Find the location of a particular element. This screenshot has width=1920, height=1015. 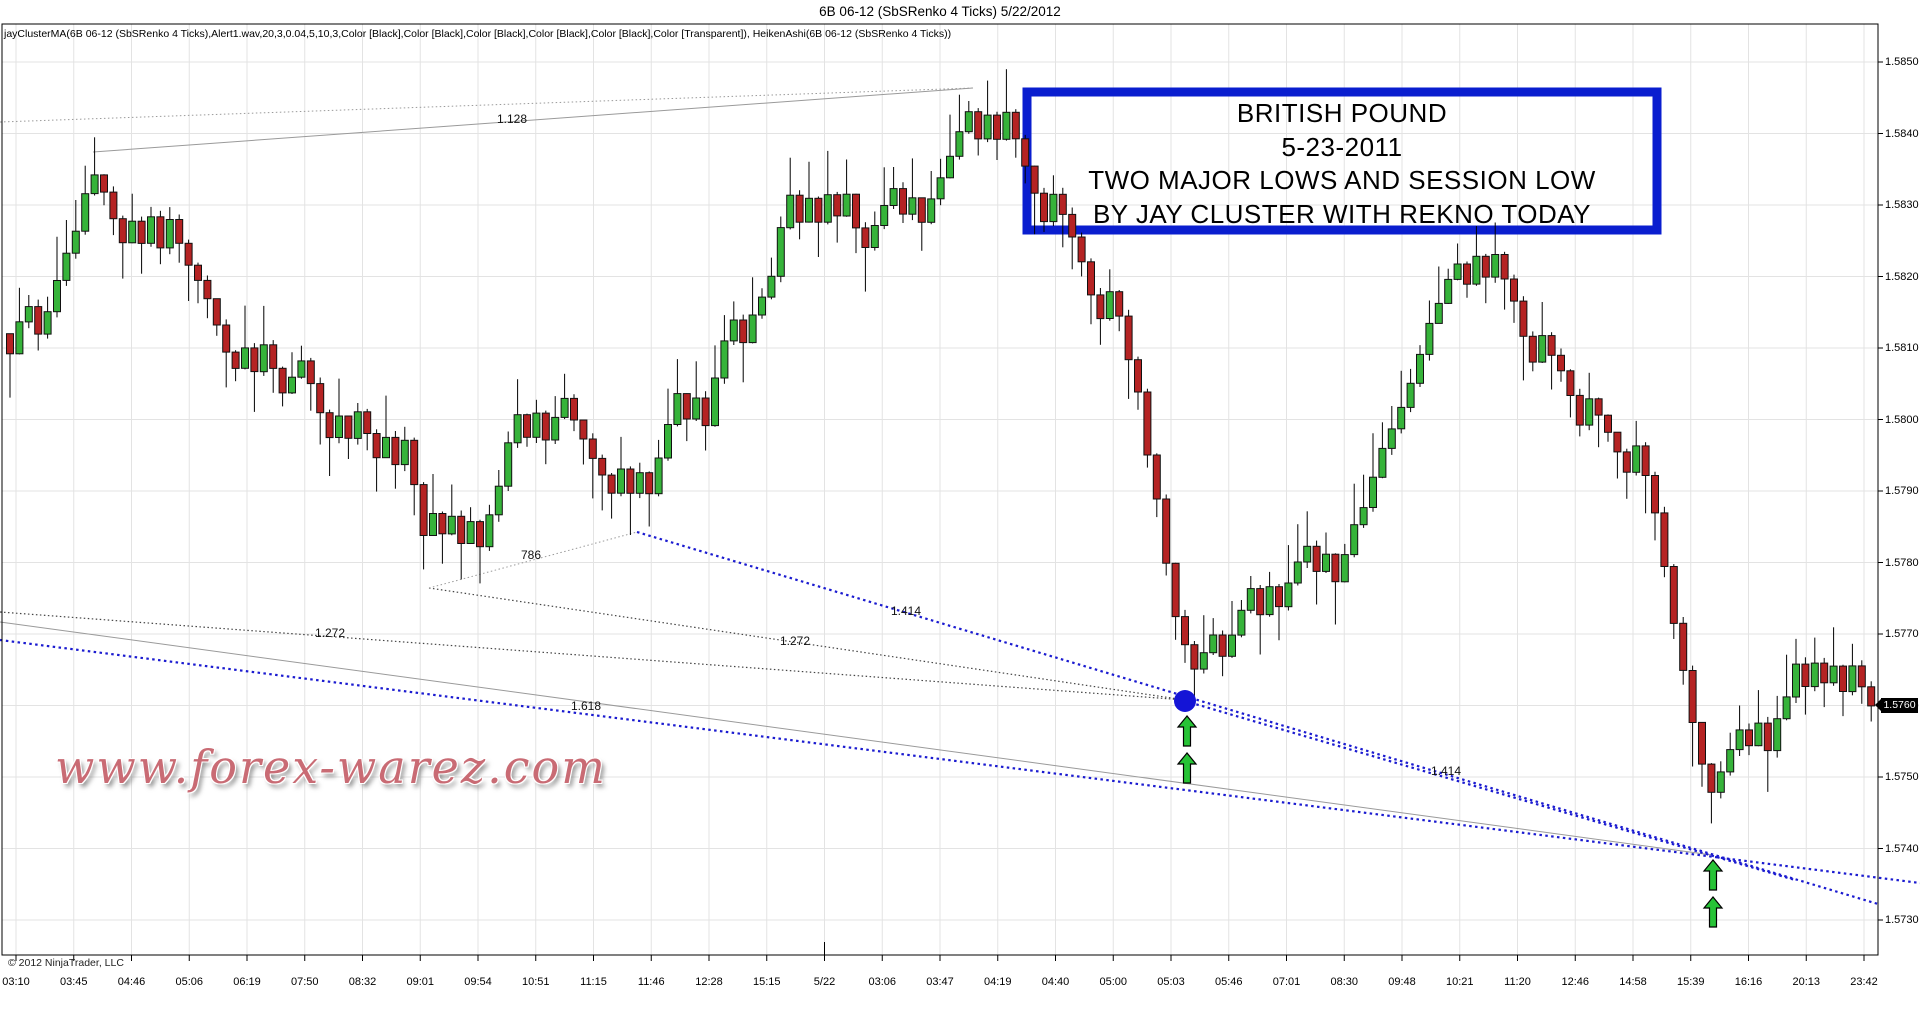

price-axis-label: 1.5730 is located at coordinates (1902, 920).